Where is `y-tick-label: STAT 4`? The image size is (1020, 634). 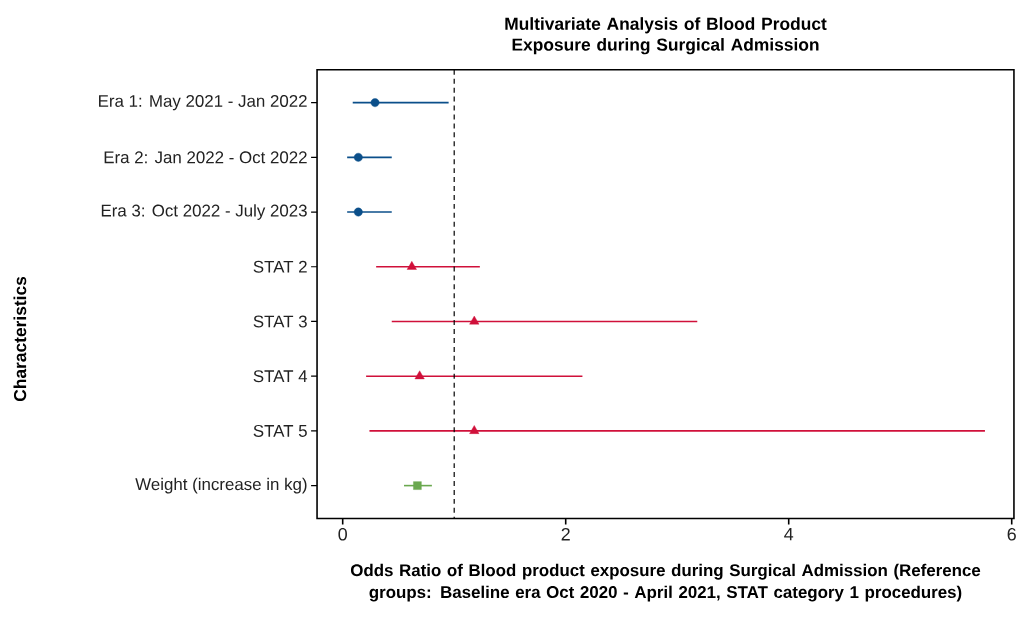
y-tick-label: STAT 4 is located at coordinates (280, 376).